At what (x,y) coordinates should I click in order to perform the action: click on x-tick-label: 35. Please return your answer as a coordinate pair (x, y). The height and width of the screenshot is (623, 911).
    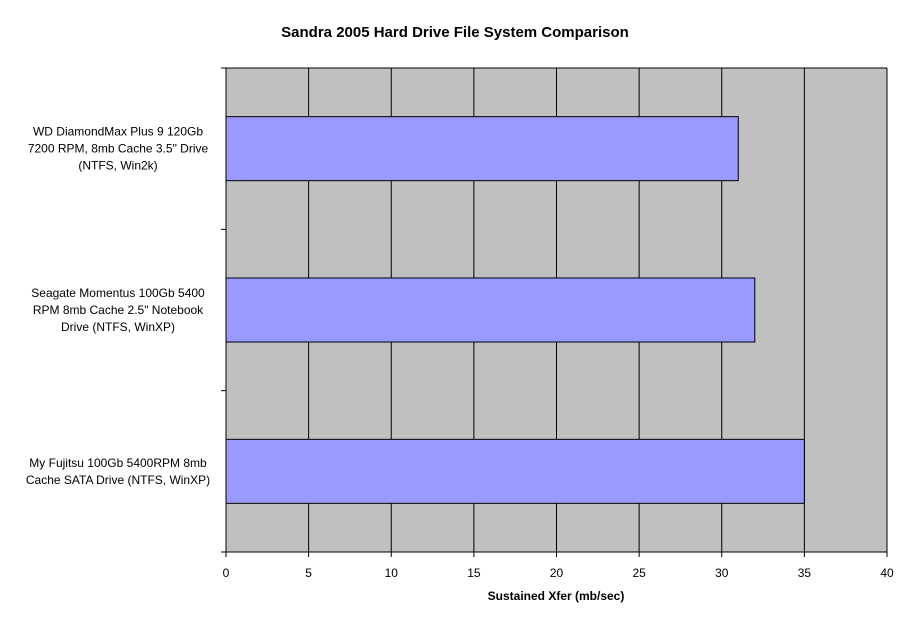
    Looking at the image, I should click on (805, 573).